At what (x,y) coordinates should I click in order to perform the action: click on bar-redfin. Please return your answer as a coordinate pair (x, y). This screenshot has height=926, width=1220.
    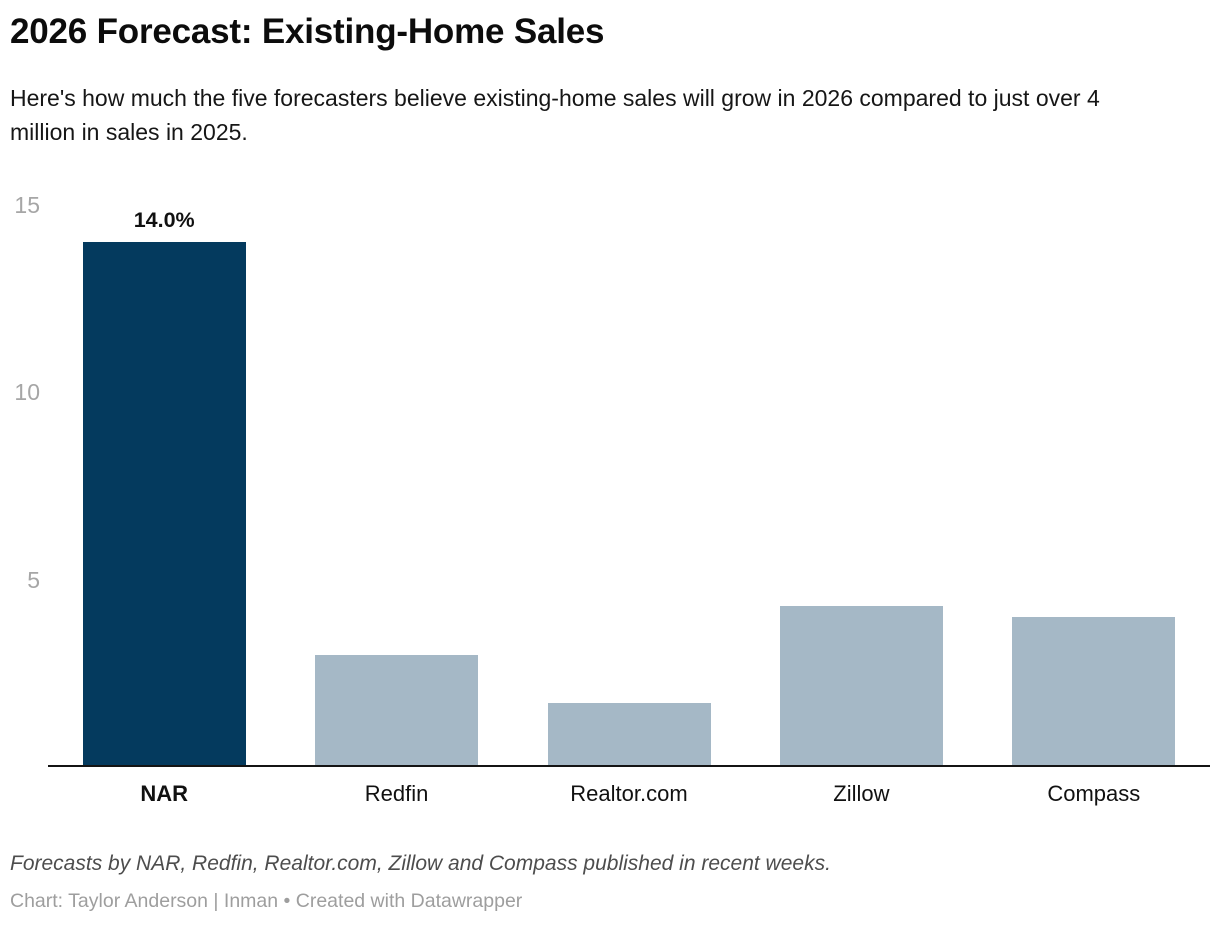
    Looking at the image, I should click on (397, 710).